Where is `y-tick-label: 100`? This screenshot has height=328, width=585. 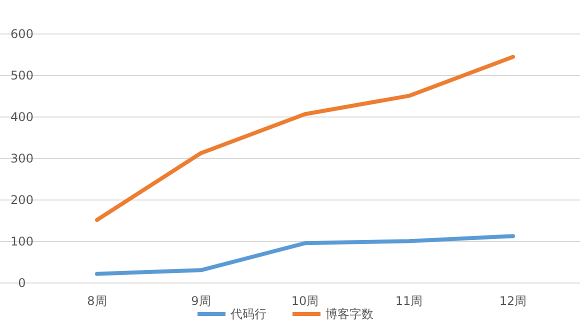 y-tick-label: 100 is located at coordinates (22, 241).